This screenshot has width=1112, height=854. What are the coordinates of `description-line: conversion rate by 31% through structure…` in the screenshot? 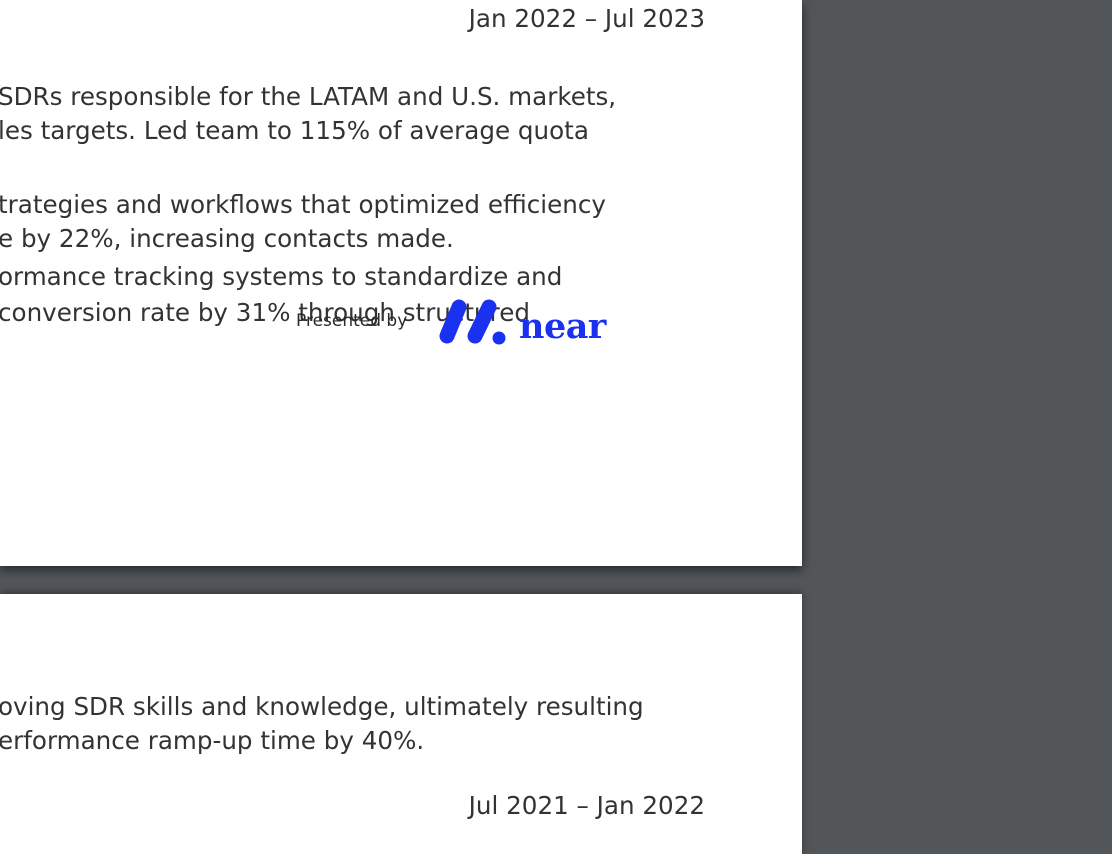 It's located at (265, 312).